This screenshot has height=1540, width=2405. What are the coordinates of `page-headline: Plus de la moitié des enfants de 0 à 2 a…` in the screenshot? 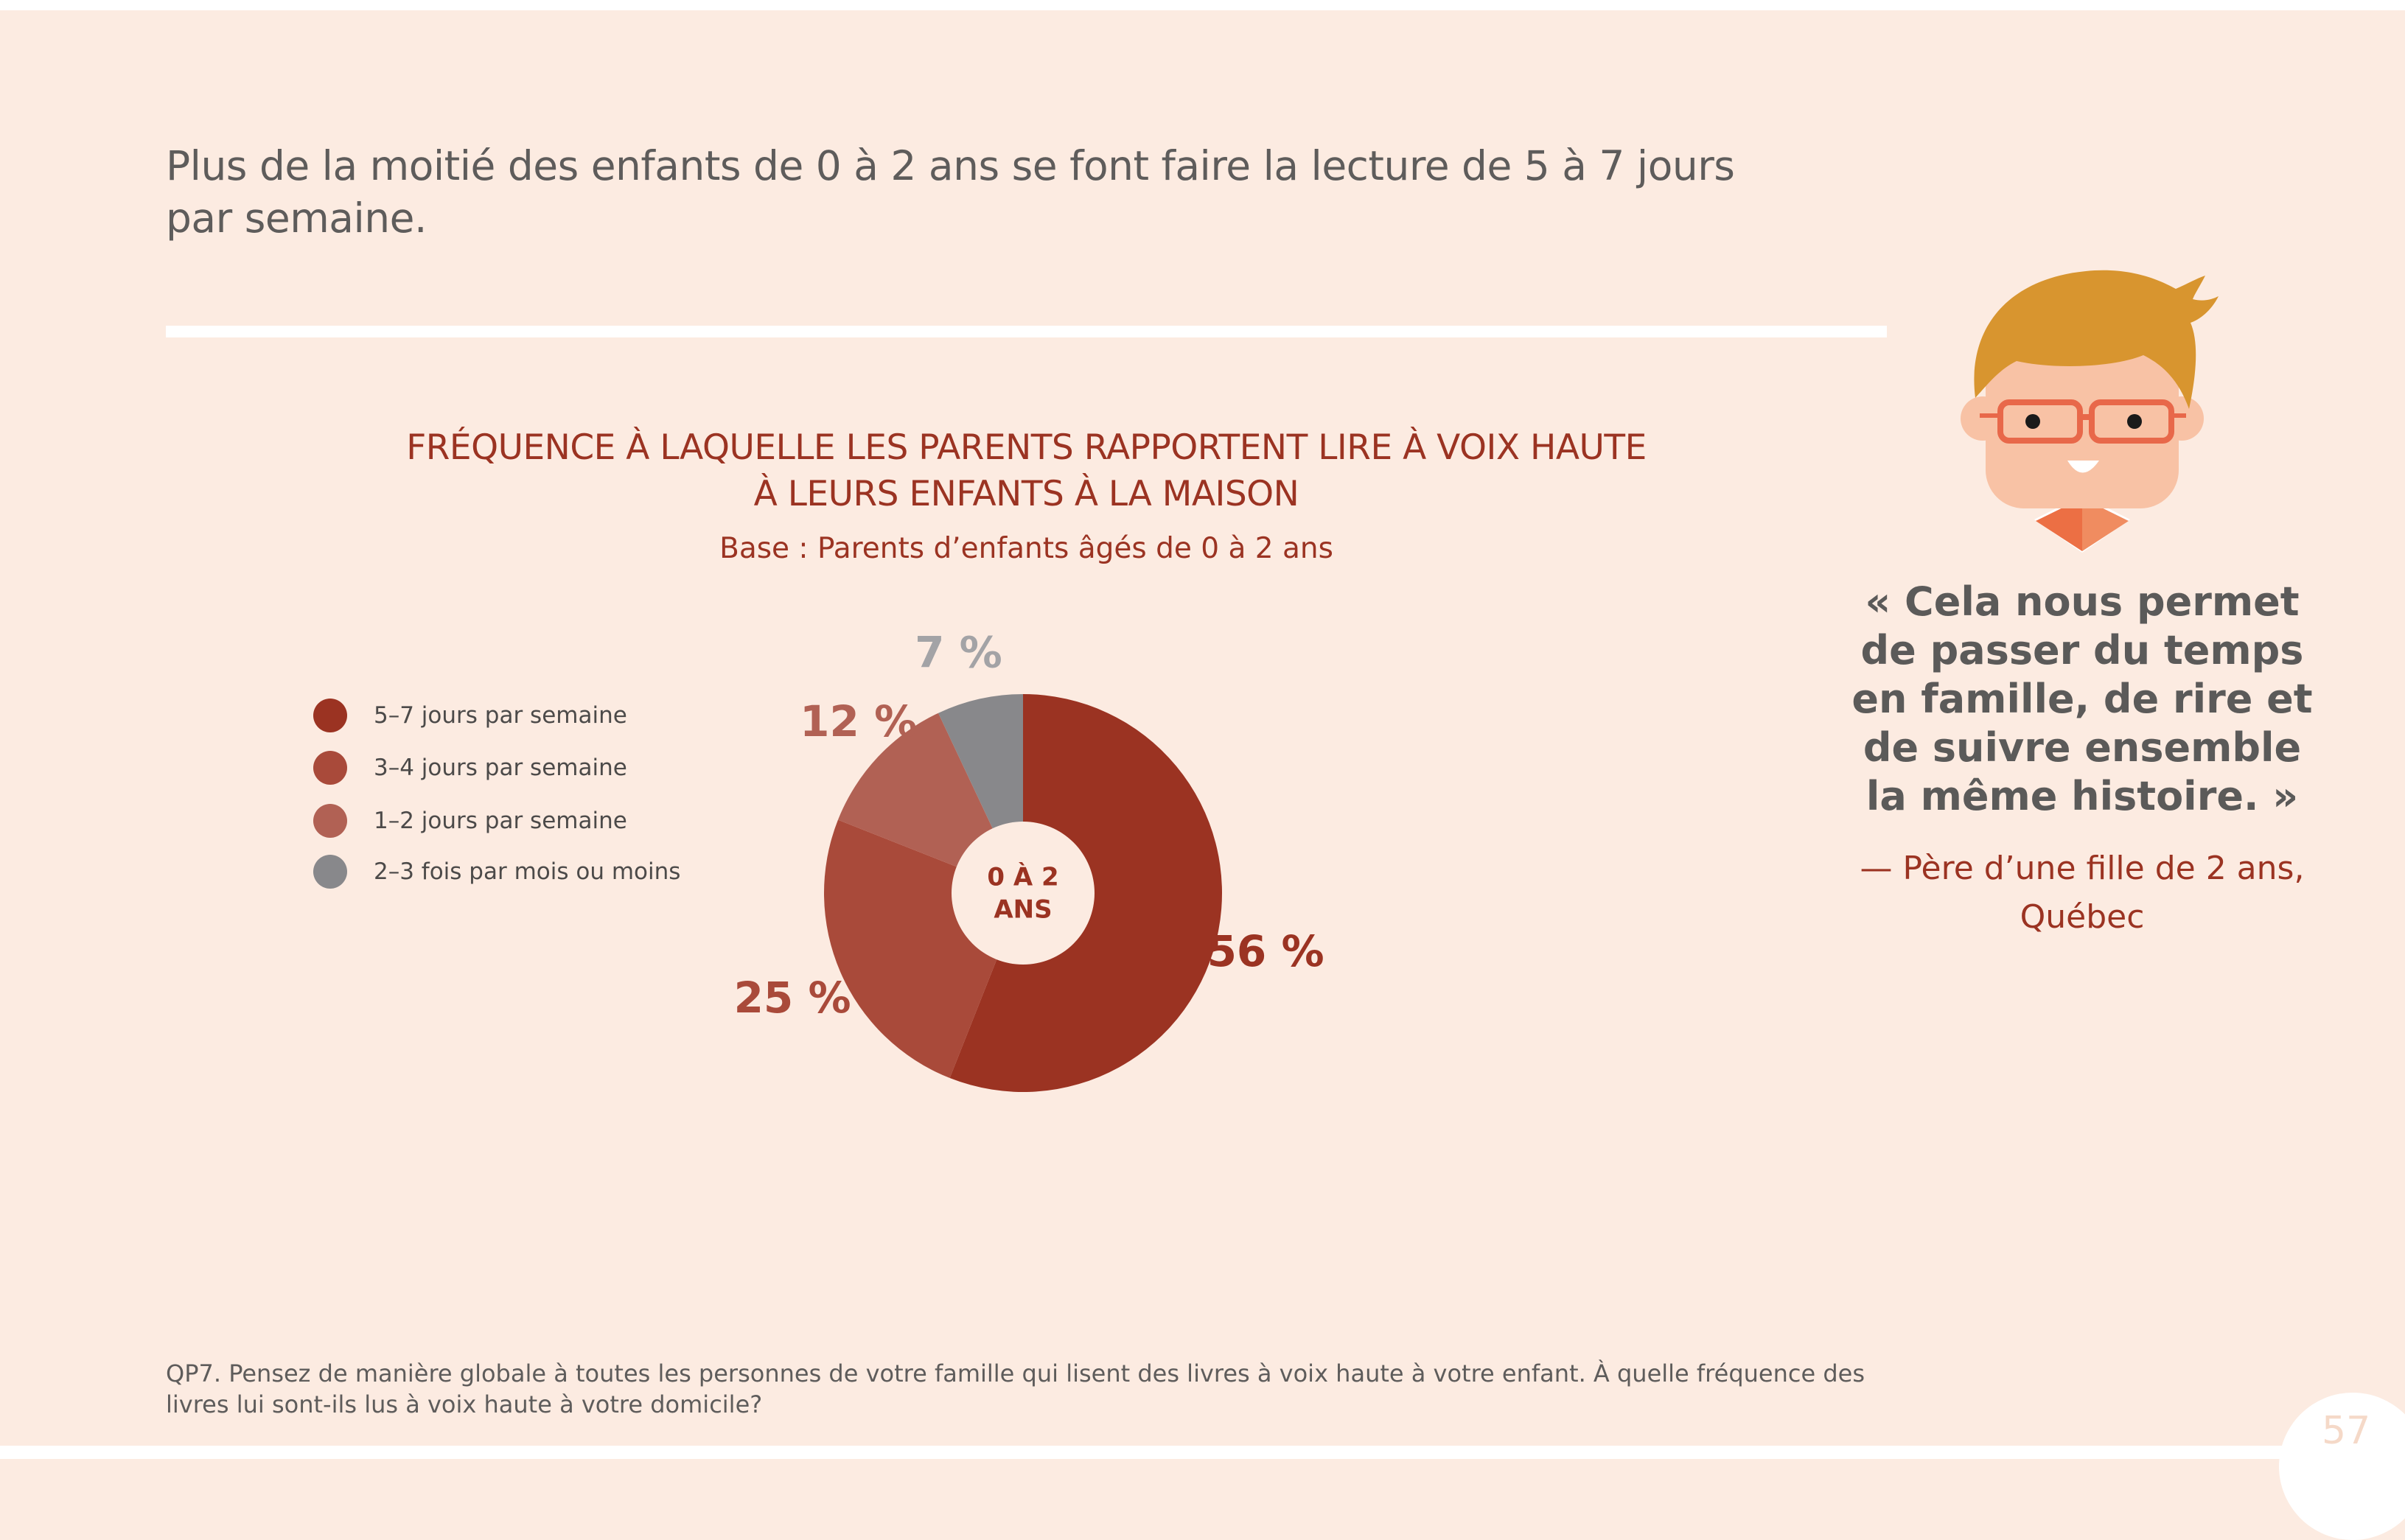 It's located at (950, 192).